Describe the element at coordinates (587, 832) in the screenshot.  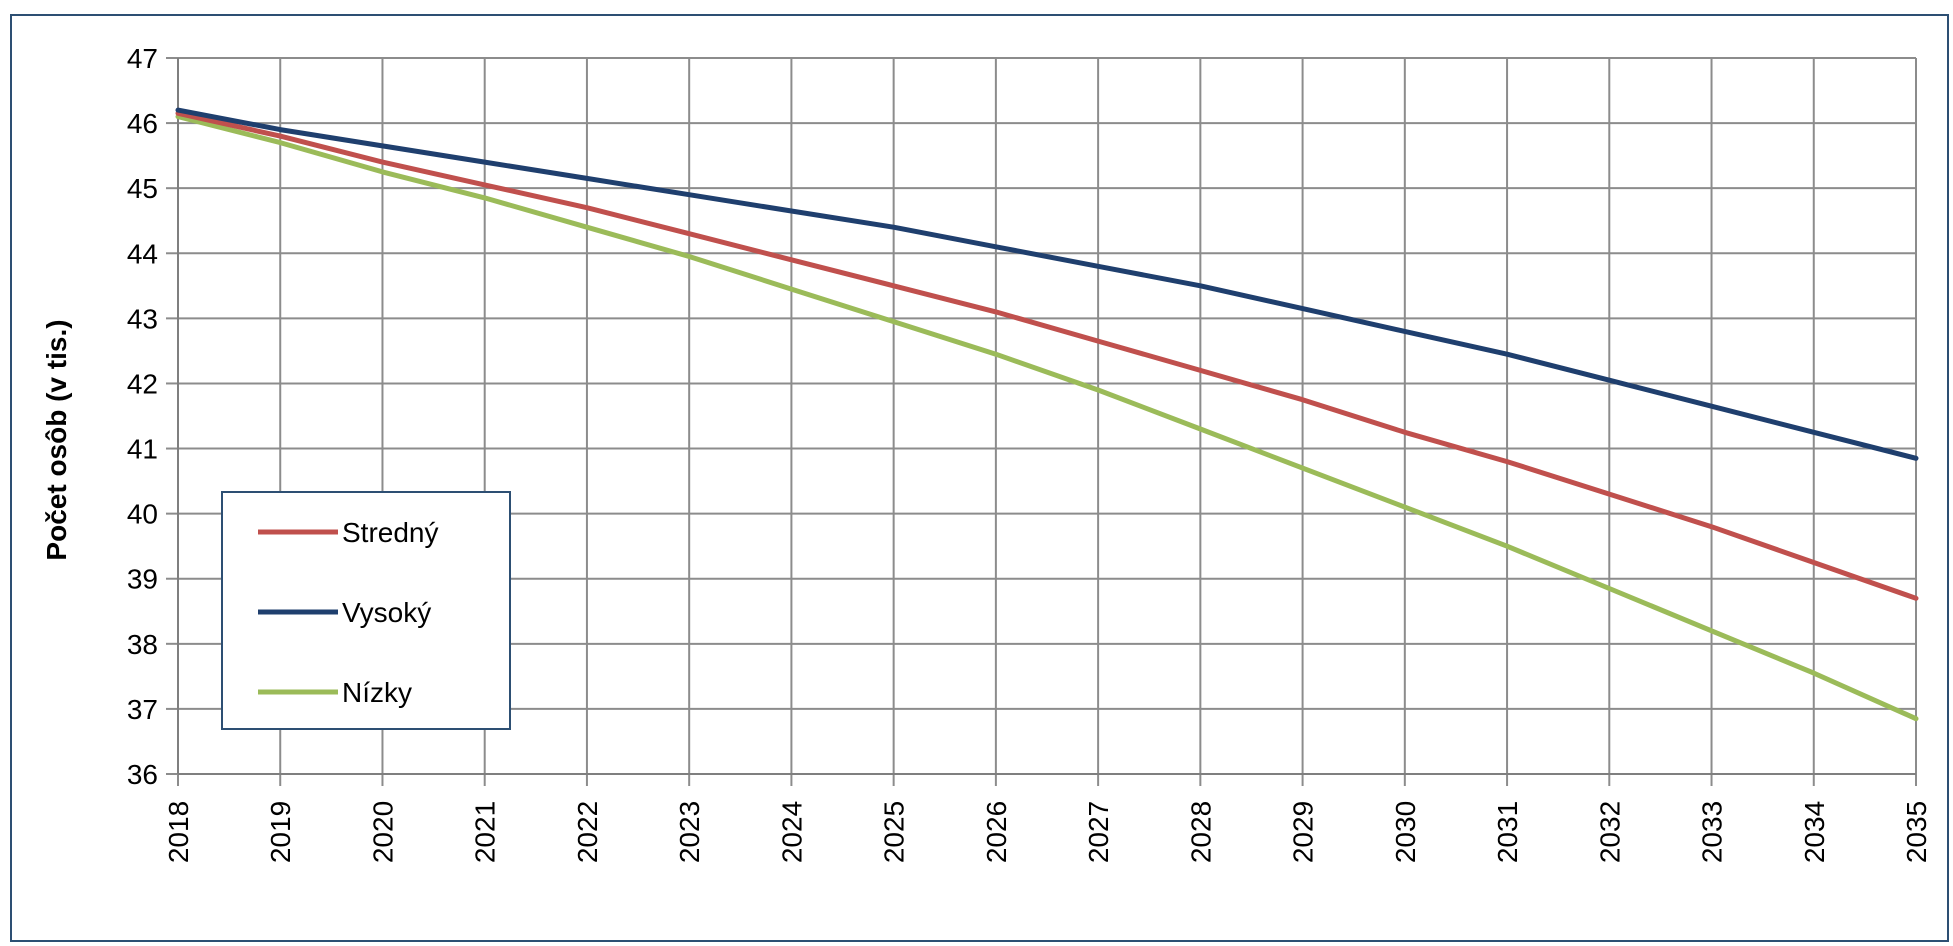
I see `x-tick-label: 2022` at that location.